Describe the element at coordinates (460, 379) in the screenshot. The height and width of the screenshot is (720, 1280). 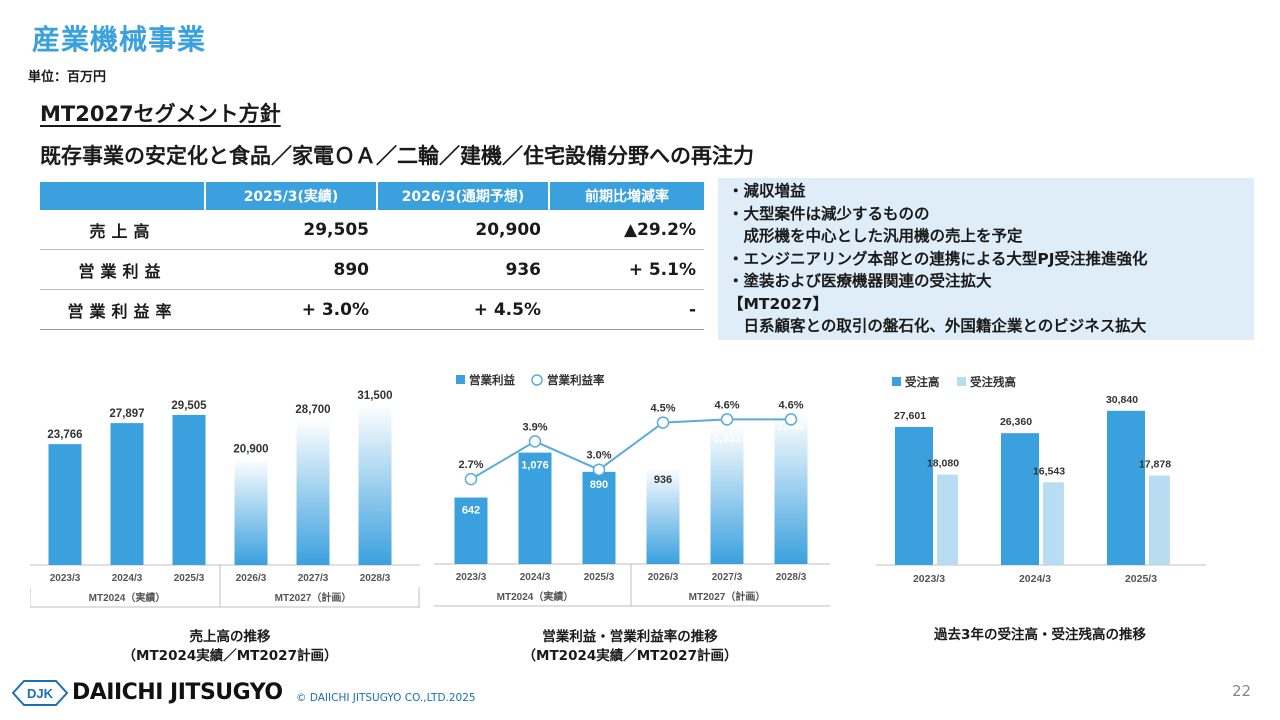
I see `legend-swatch-profit` at that location.